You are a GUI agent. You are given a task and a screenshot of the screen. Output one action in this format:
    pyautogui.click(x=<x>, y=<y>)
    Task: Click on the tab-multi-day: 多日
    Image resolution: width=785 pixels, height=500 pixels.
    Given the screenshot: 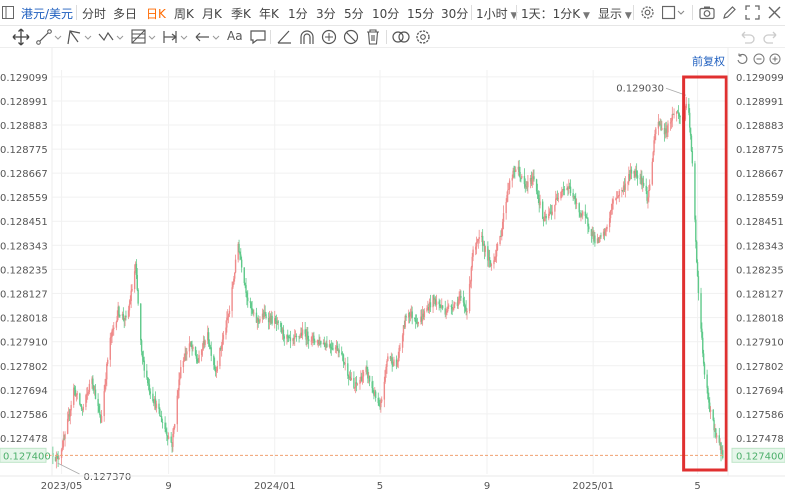 What is the action you would take?
    pyautogui.click(x=125, y=14)
    